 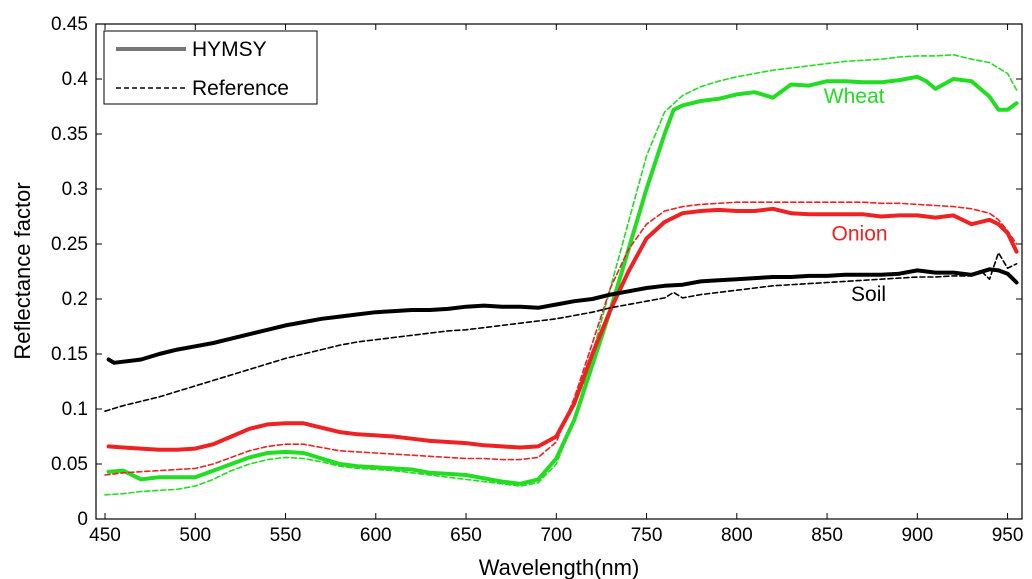 What do you see at coordinates (562, 316) in the screenshot?
I see `soil-hymsy-line` at bounding box center [562, 316].